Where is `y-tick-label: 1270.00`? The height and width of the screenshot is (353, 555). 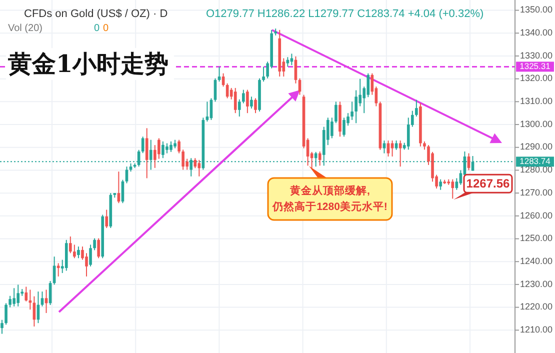
y-tick-label: 1270.00 is located at coordinates (536, 192).